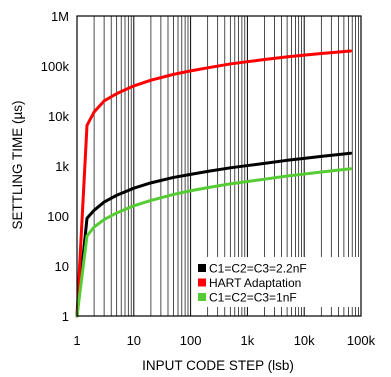 This screenshot has height=377, width=391. Describe the element at coordinates (65, 316) in the screenshot. I see `y-tick-label: 1` at that location.